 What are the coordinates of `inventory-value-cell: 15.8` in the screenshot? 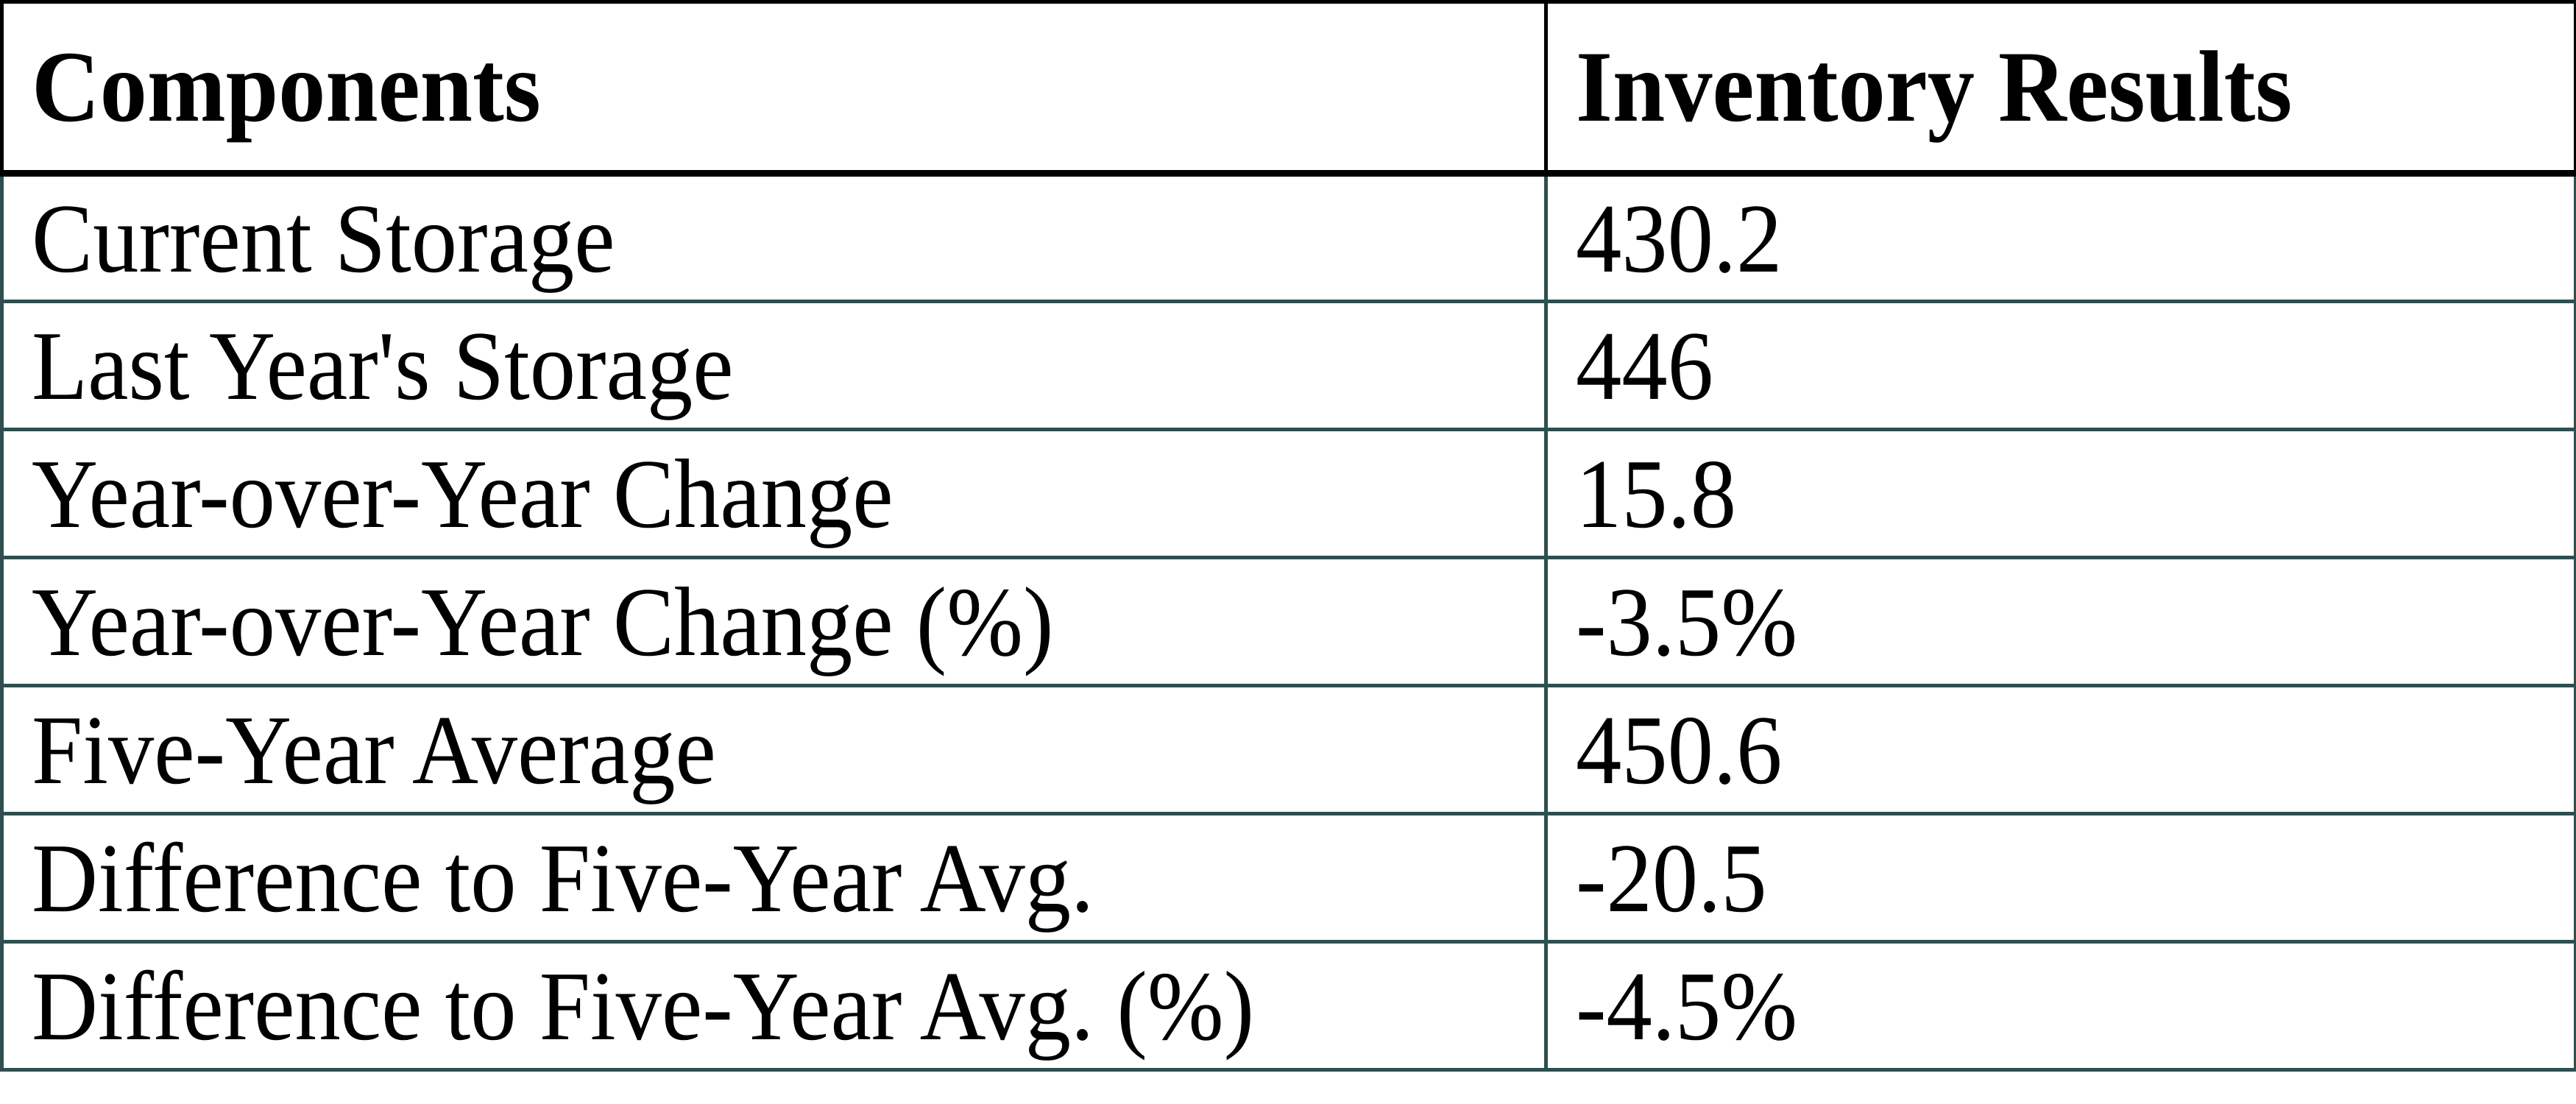 It's located at (2060, 493).